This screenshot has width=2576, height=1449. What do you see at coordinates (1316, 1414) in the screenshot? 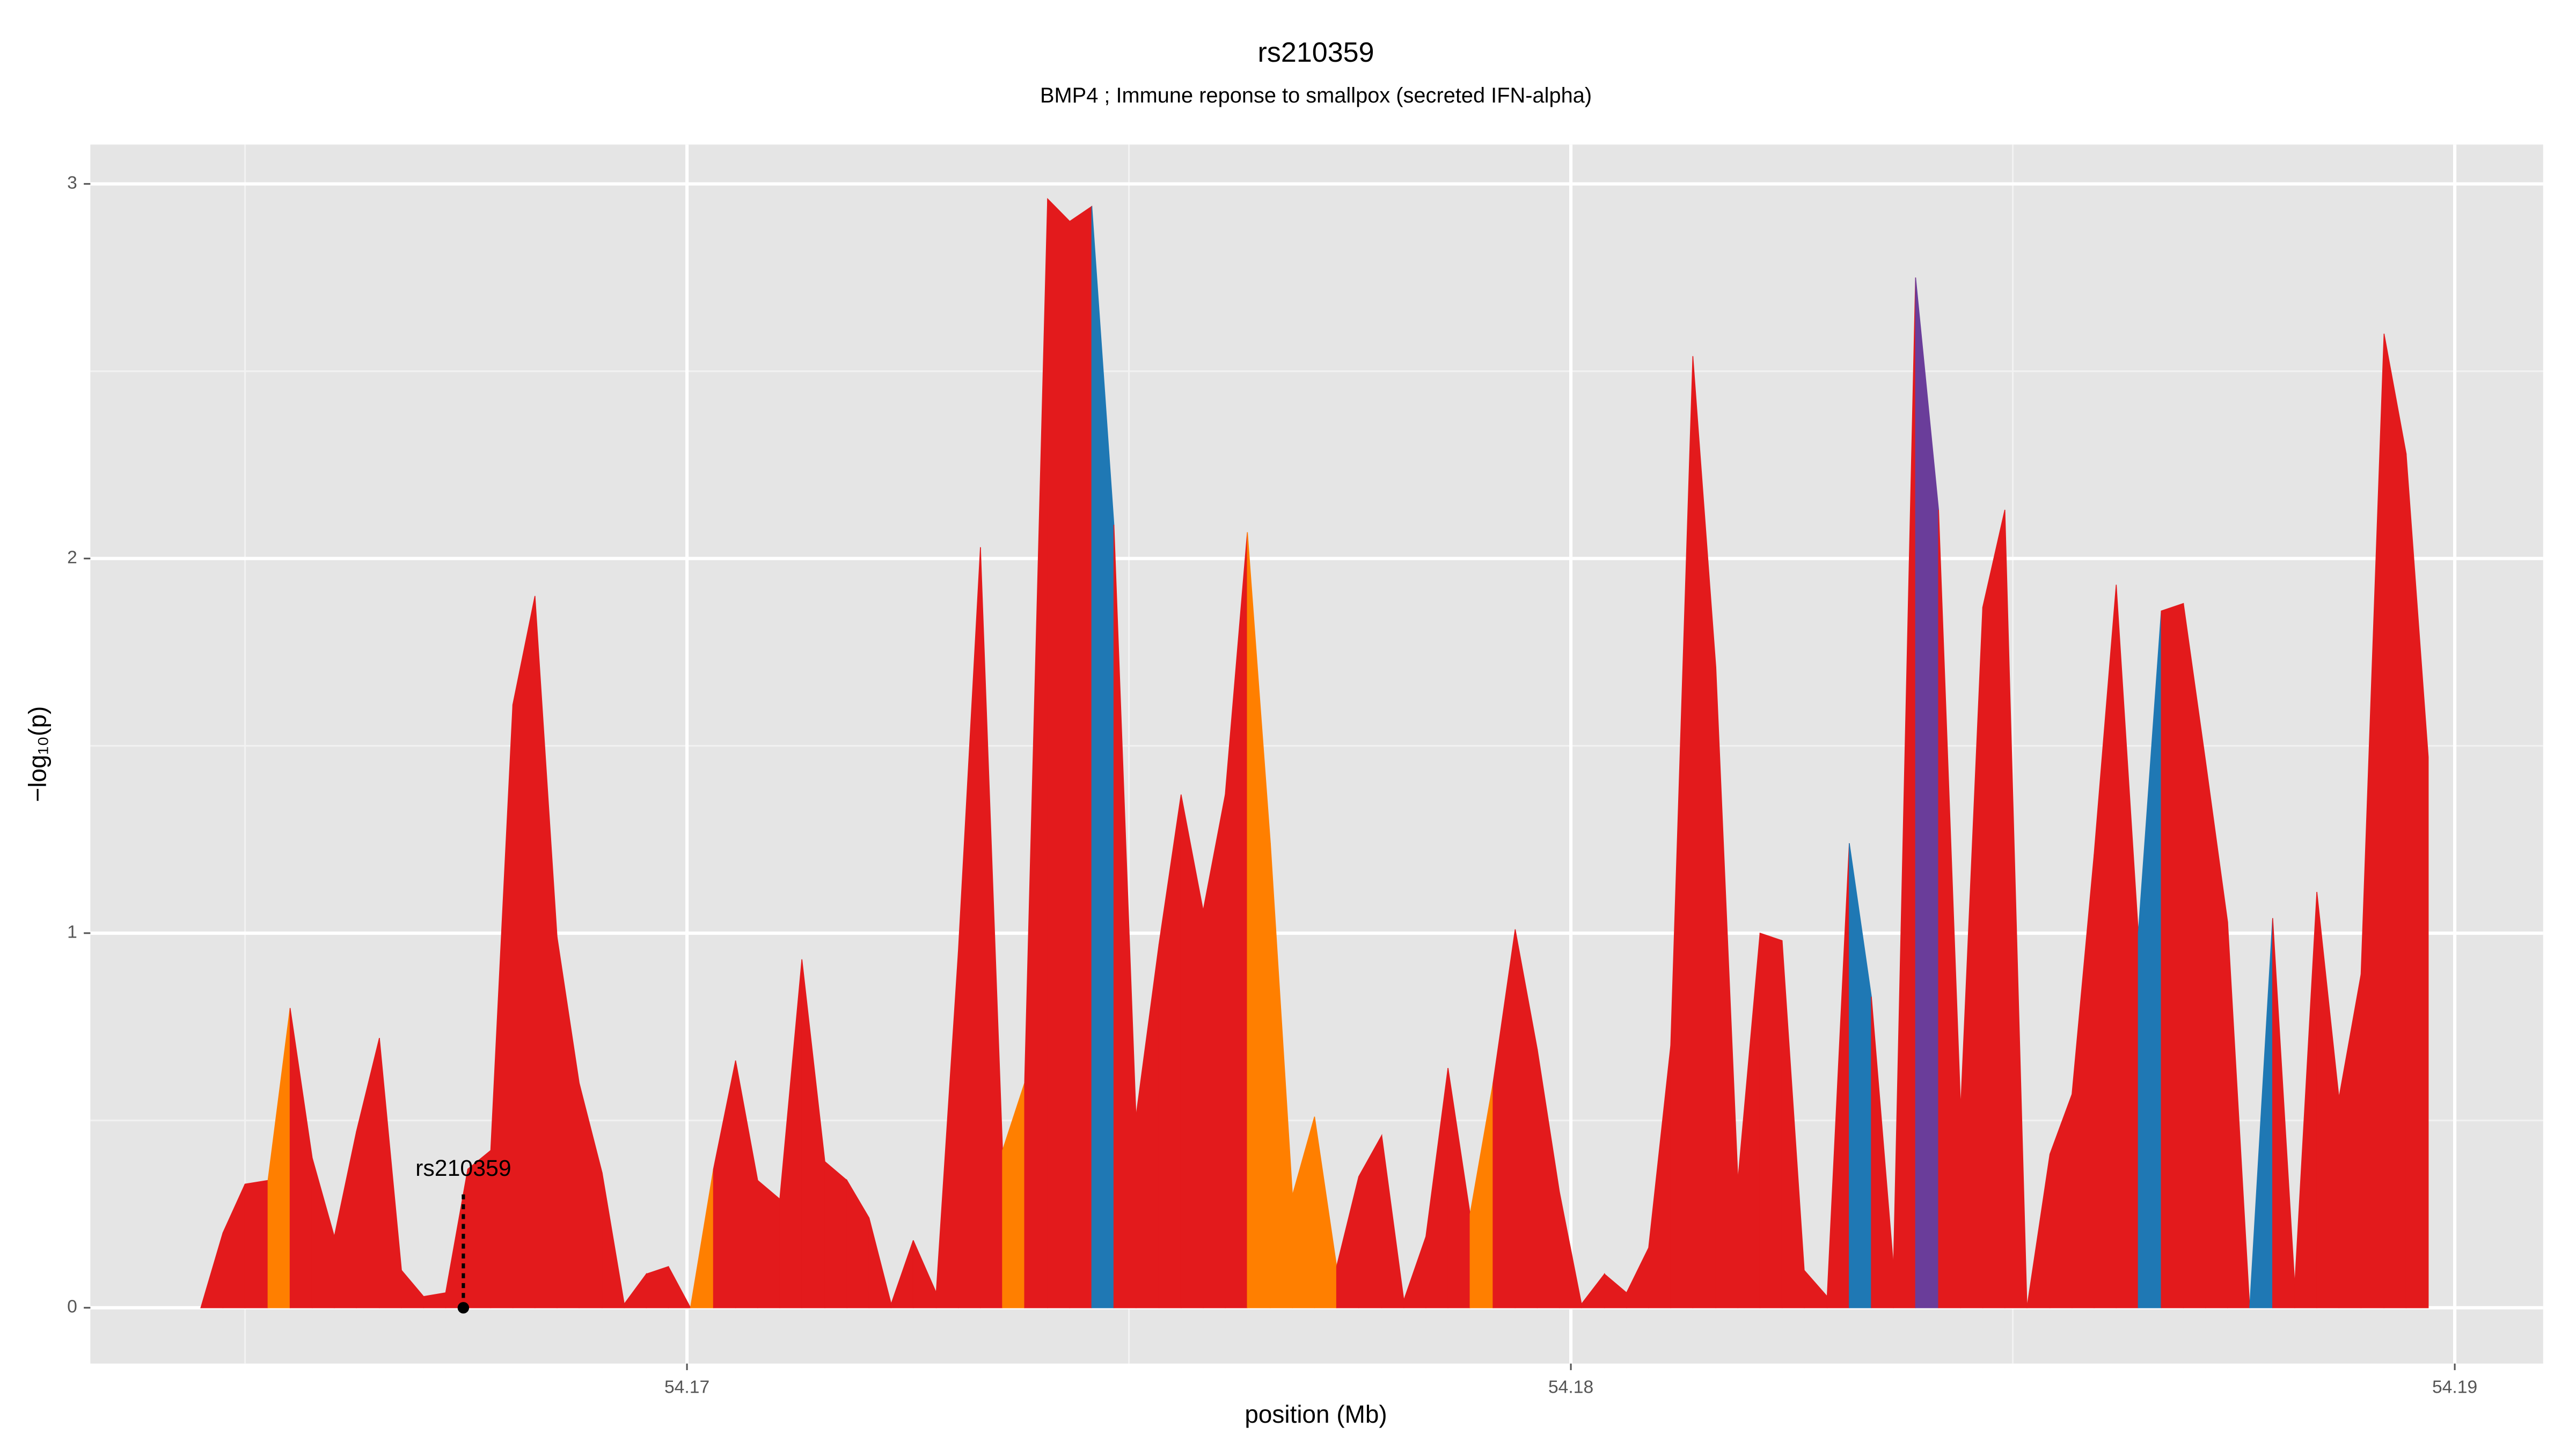
I see `x-axis-label: position (Mb)` at bounding box center [1316, 1414].